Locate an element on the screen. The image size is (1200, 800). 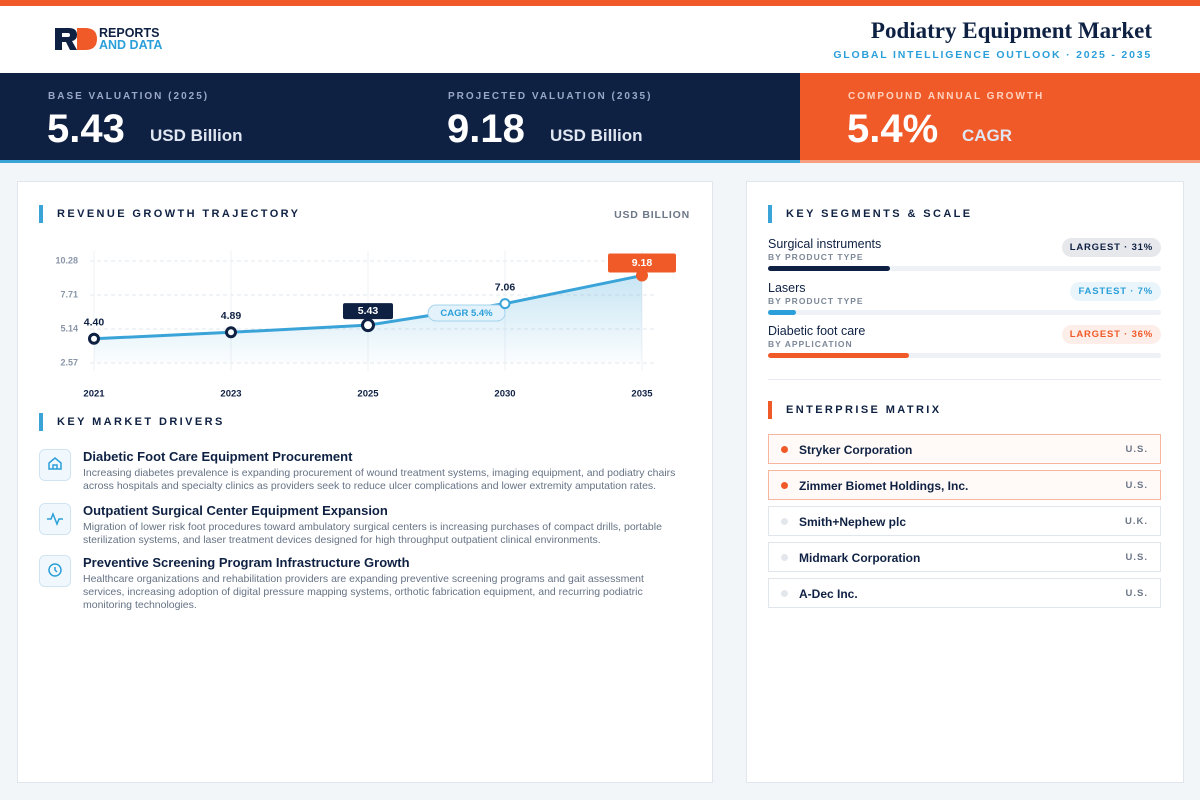
kpi-tile: COMPOUND ANNUAL GROWTH 5.4% CAGR is located at coordinates (1000, 118).